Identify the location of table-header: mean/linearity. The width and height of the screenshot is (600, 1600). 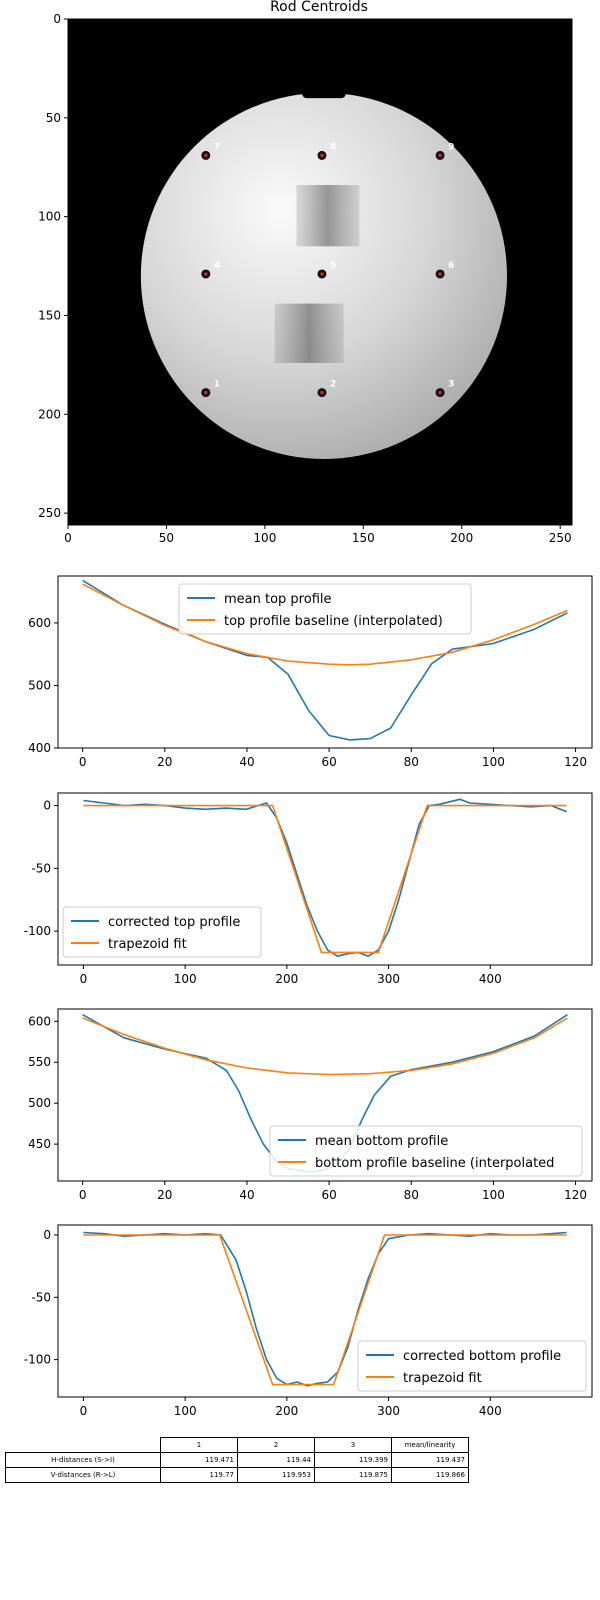
(430, 1445).